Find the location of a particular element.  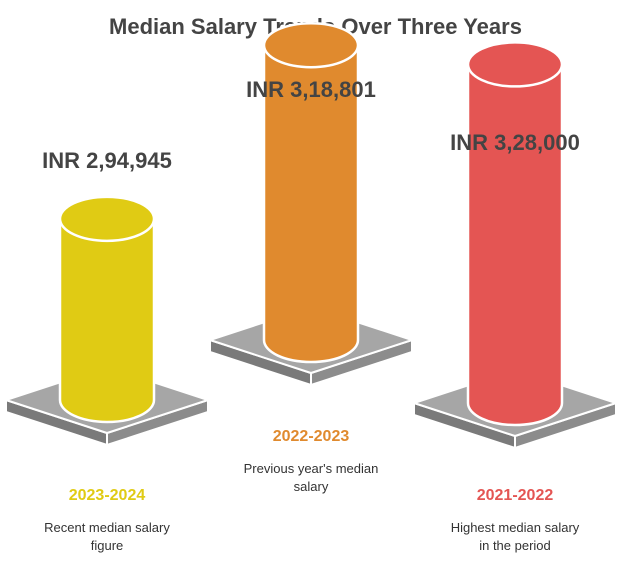

value-label-2022-2023: INR 3,18,801 is located at coordinates (311, 89).